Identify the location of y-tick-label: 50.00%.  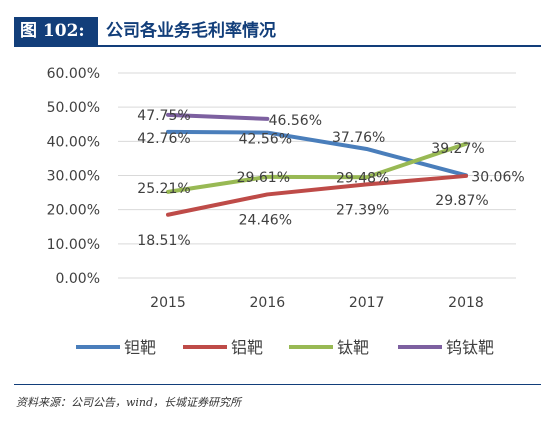
(73, 108).